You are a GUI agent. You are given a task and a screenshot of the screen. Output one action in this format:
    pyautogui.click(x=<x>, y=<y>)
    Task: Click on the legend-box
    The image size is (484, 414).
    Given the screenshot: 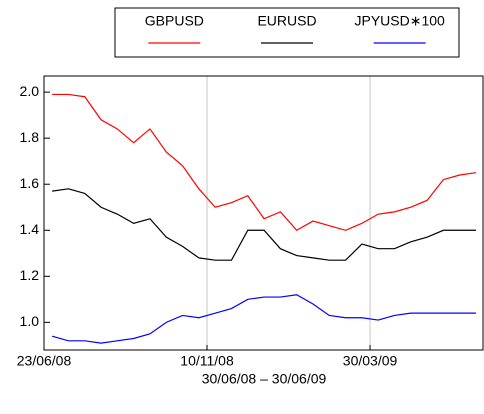 What is the action you would take?
    pyautogui.click(x=287, y=32)
    